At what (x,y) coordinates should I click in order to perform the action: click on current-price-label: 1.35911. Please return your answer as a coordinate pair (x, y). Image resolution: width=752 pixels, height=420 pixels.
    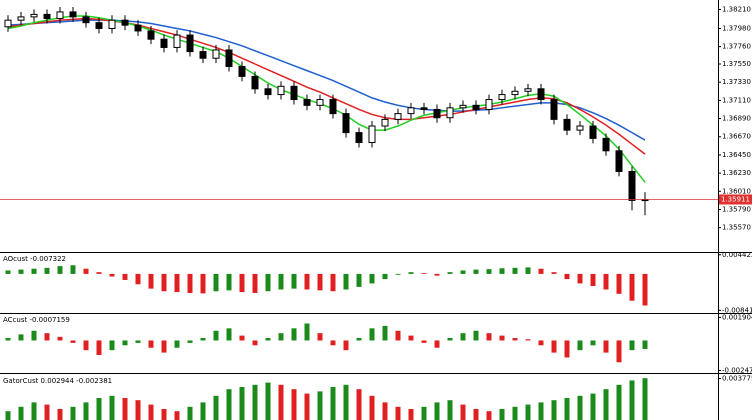
    Looking at the image, I should click on (735, 199).